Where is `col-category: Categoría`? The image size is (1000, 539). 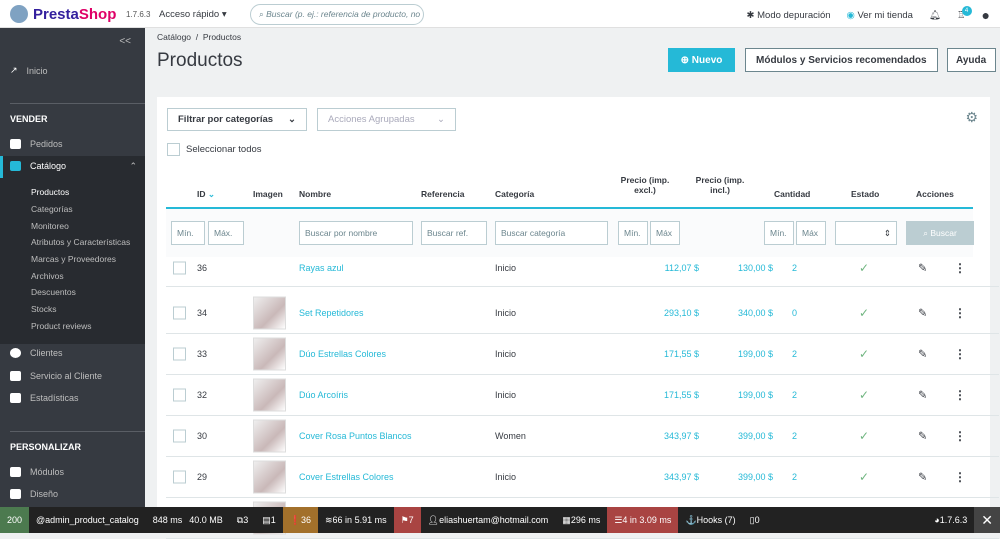 col-category: Categoría is located at coordinates (515, 194).